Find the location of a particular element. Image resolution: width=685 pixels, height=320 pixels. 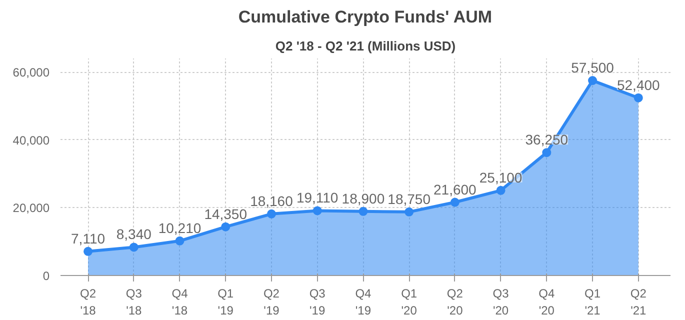

data-label: 7,110 is located at coordinates (88, 238).